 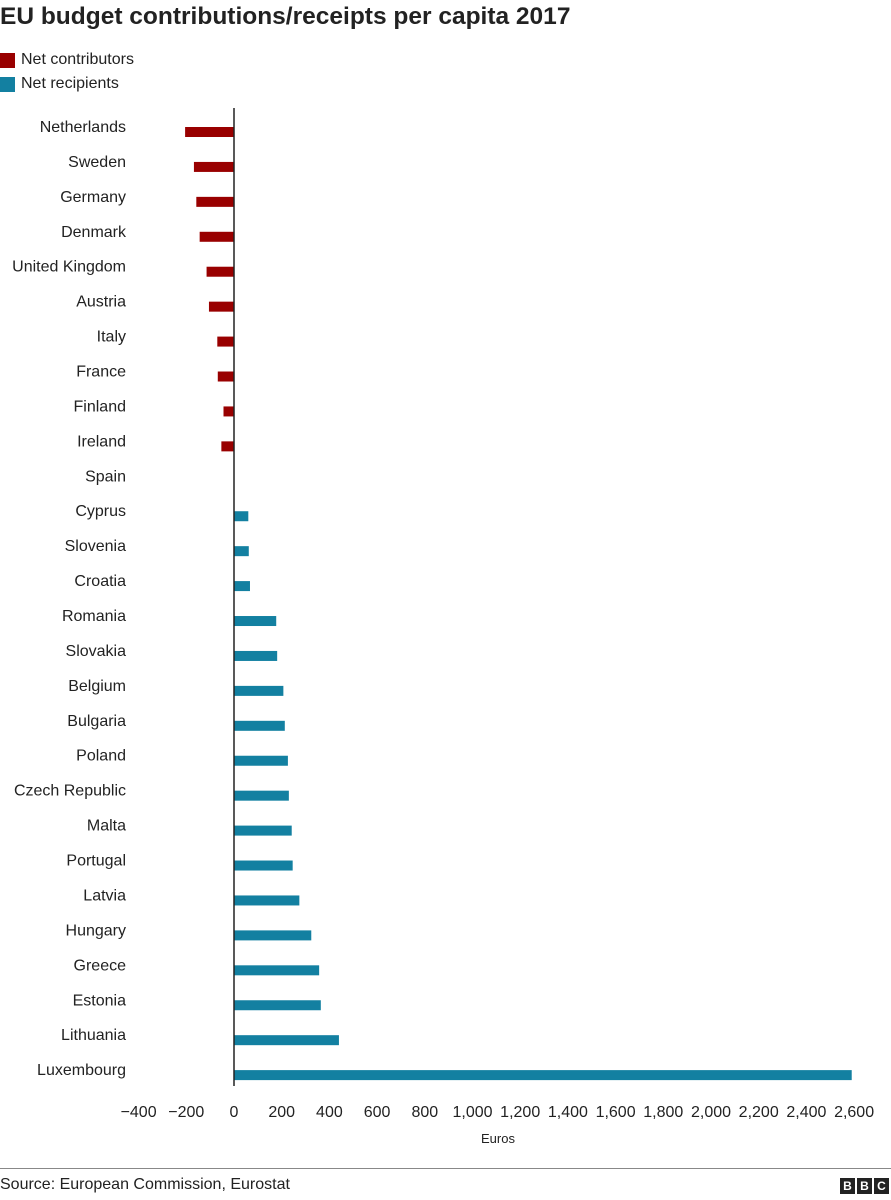 I want to click on x-tick-label: 2,600, so click(x=854, y=1112).